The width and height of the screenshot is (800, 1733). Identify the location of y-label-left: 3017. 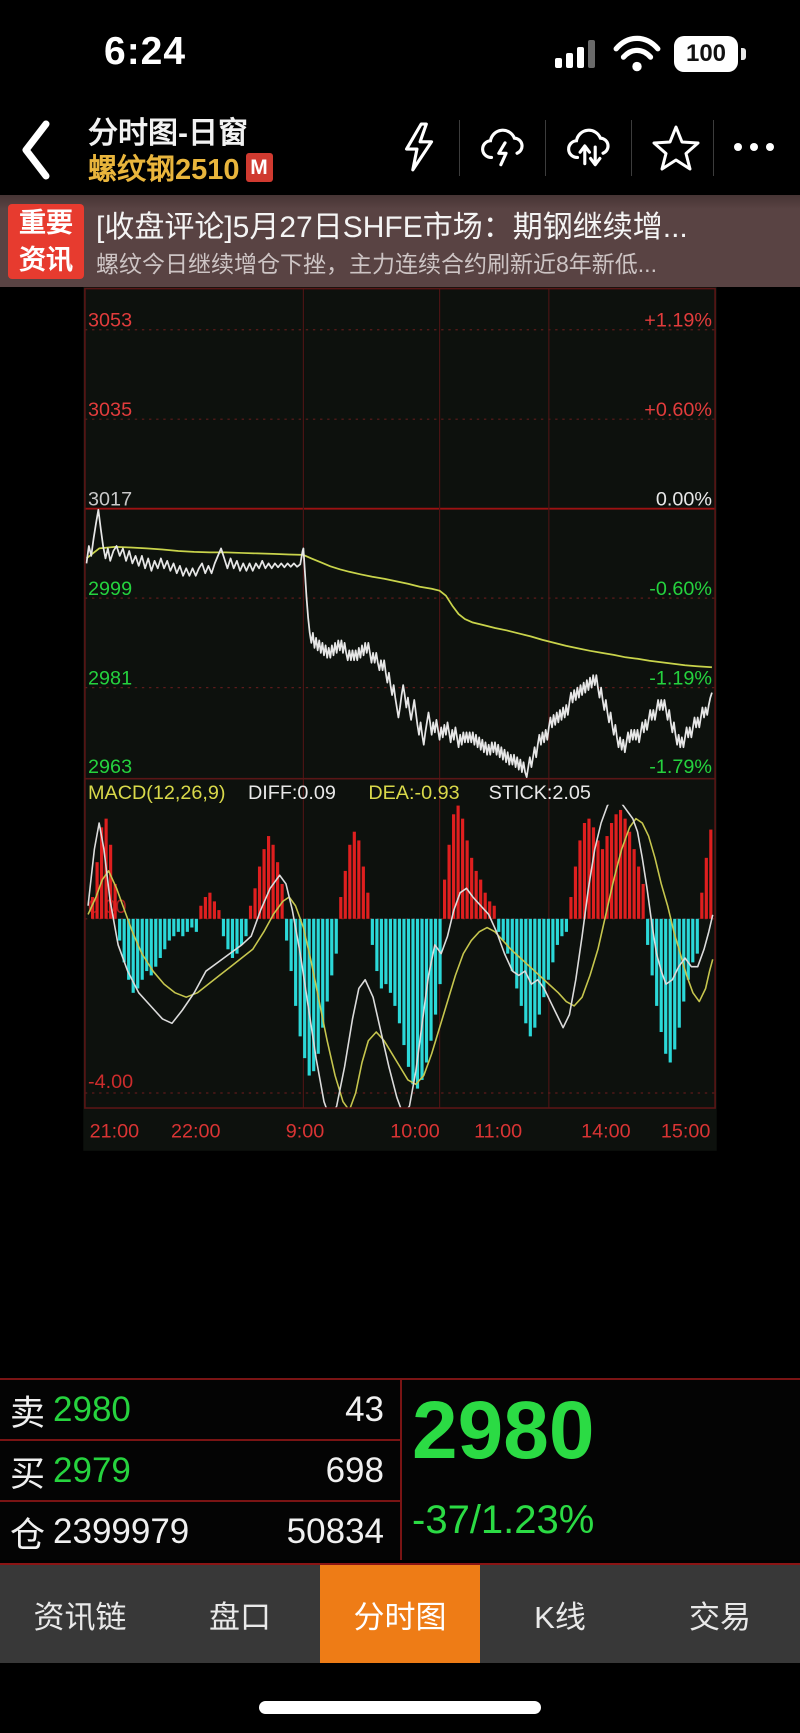
(110, 500).